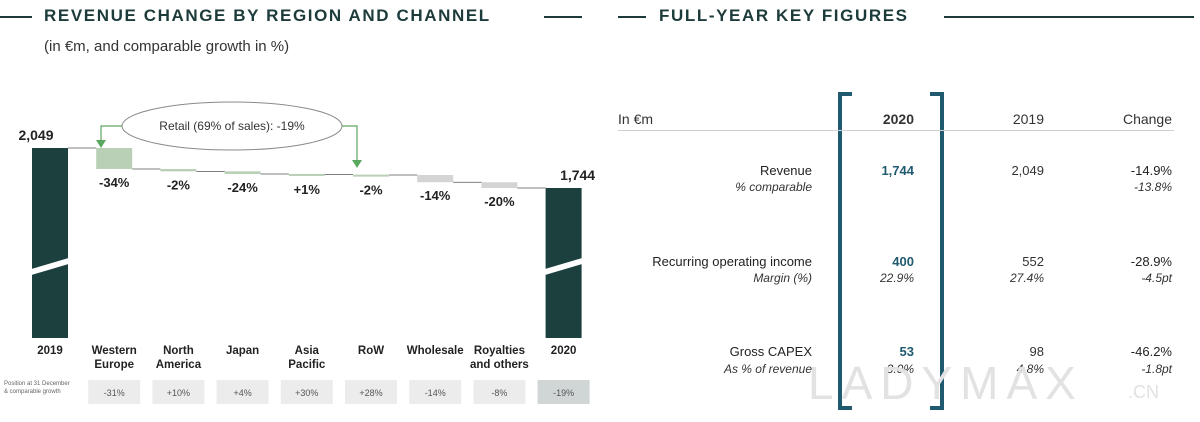 The width and height of the screenshot is (1200, 422). I want to click on axis-break-start, so click(50, 266).